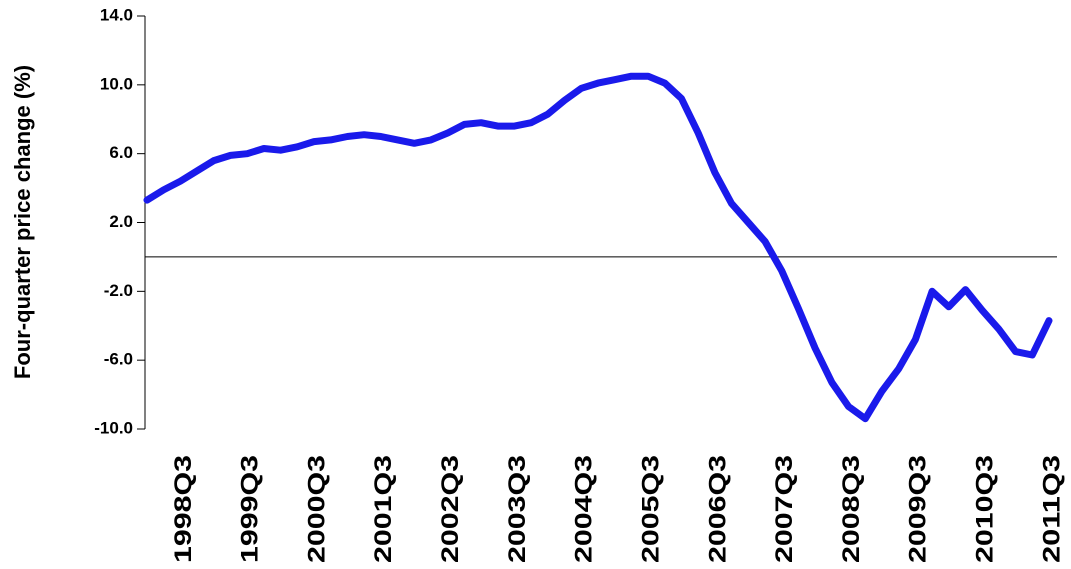  I want to click on y-tick-label: -2.0, so click(118, 290).